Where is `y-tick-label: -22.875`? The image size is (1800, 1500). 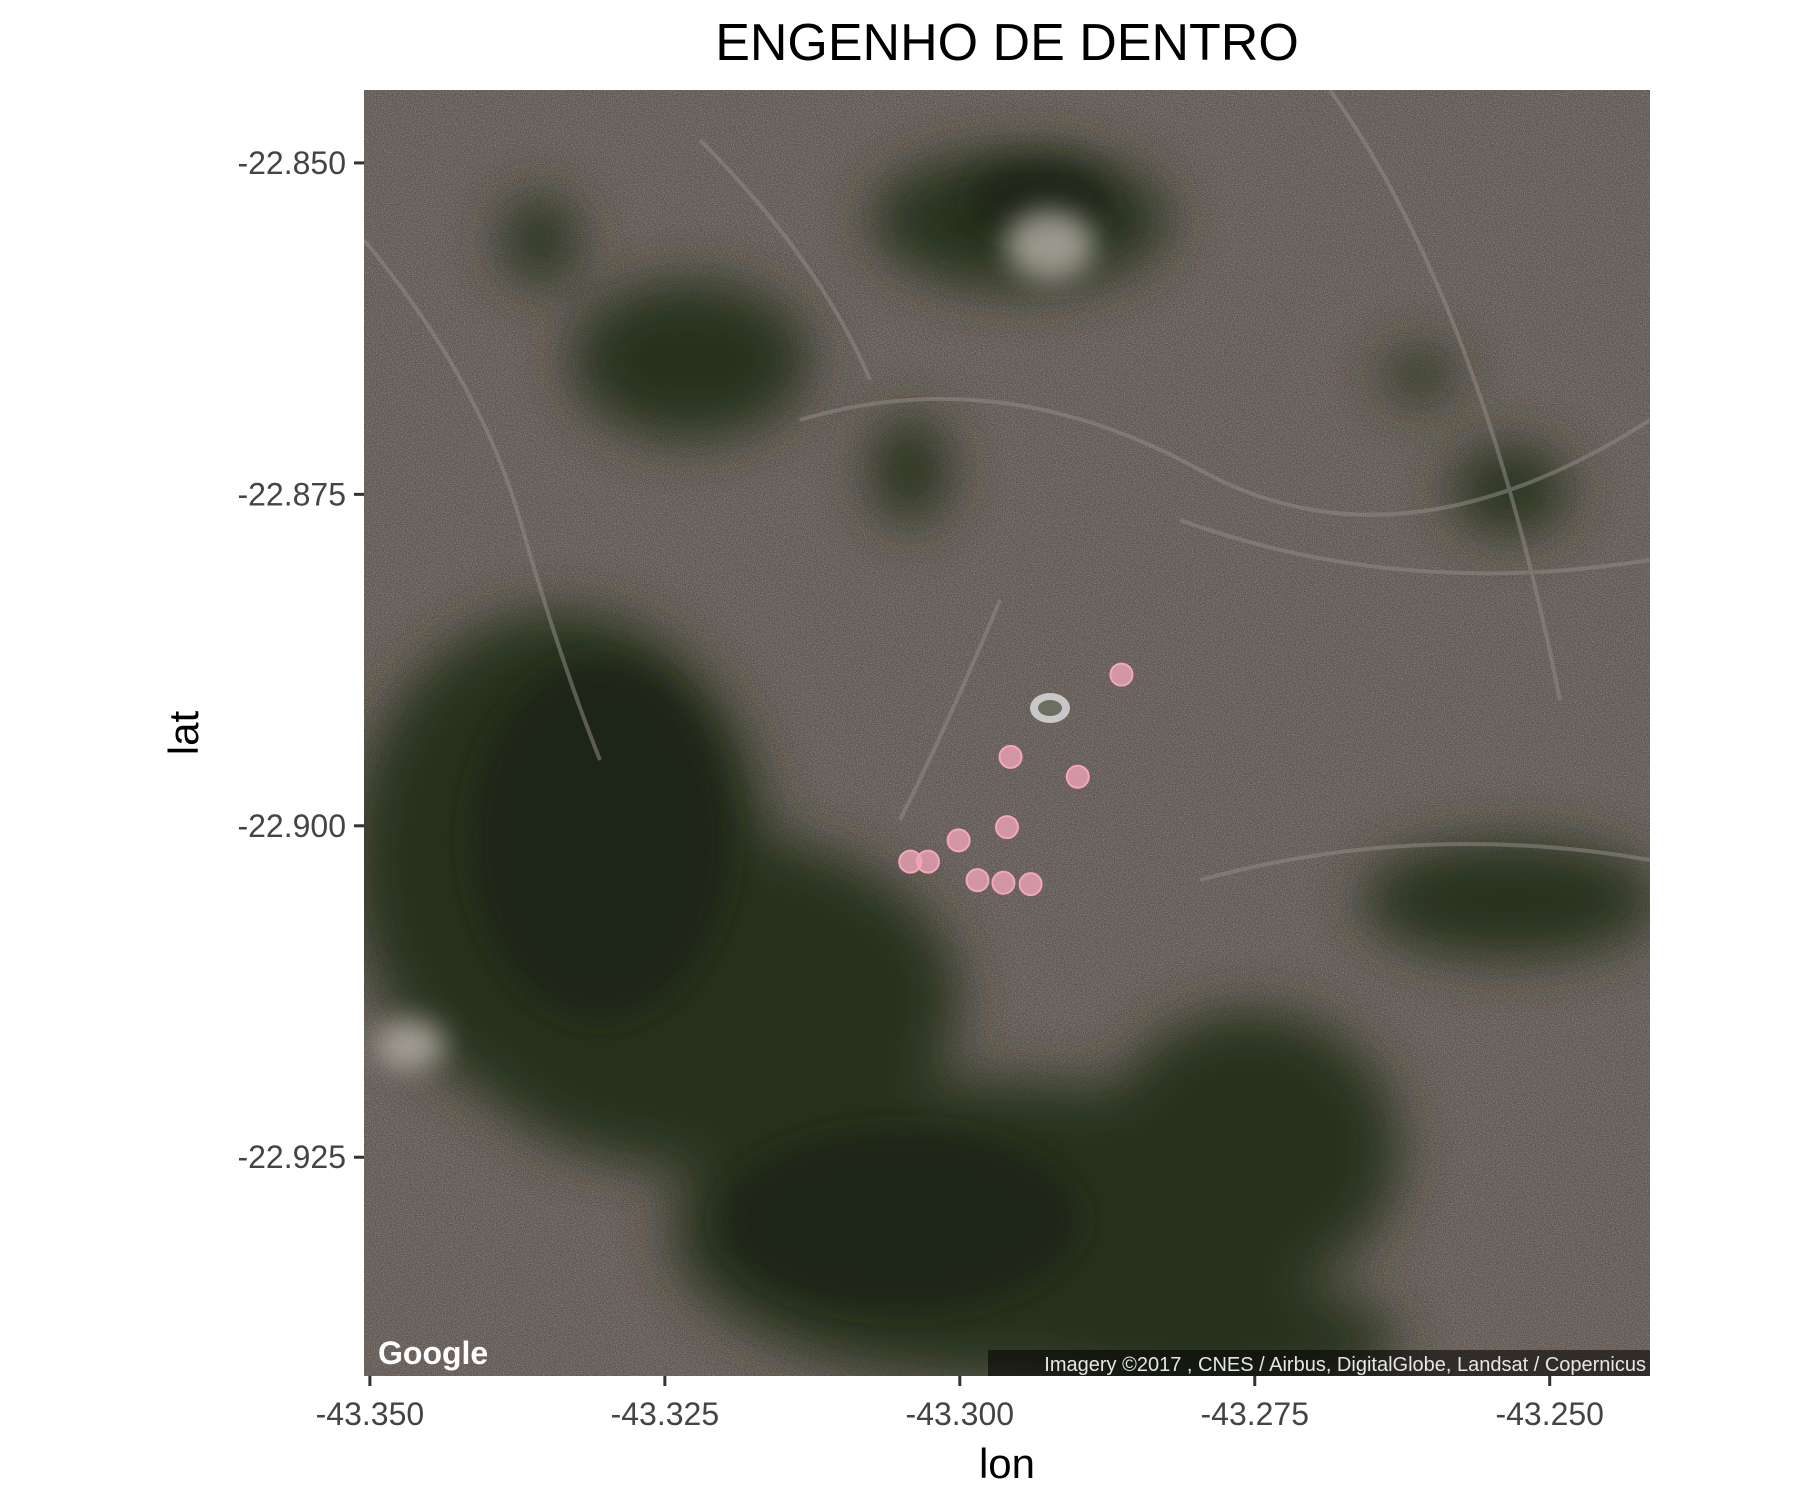
y-tick-label: -22.875 is located at coordinates (291, 494).